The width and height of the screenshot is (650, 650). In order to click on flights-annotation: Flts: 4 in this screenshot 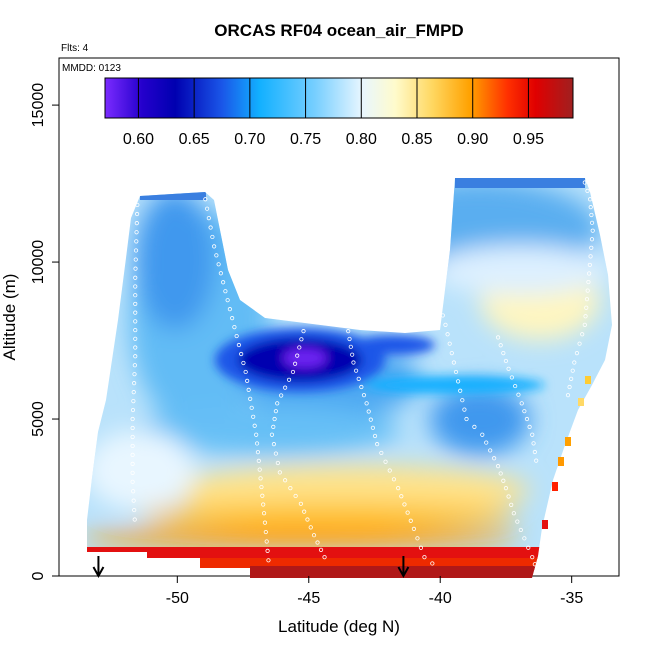, I will do `click(75, 48)`.